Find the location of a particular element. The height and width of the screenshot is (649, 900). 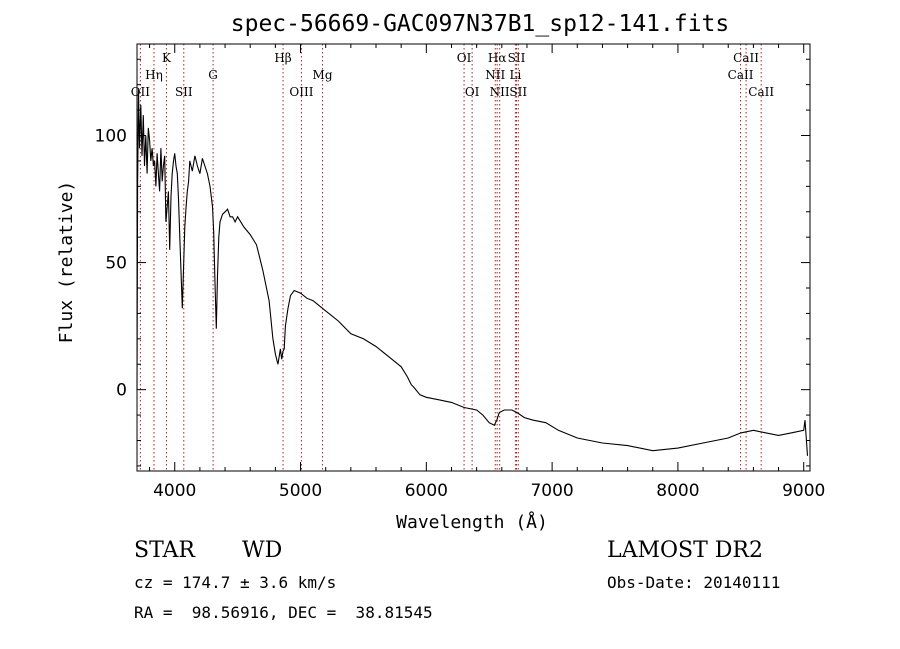

line-marker-label: OIII is located at coordinates (301, 92).